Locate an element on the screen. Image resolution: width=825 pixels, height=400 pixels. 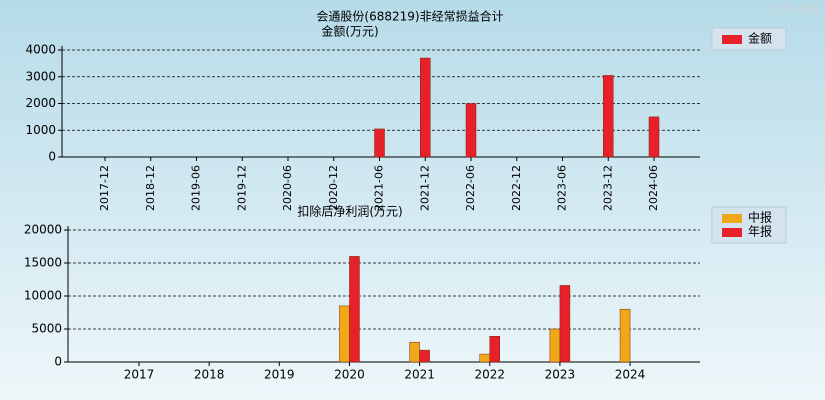
x-tick-label: 2019 is located at coordinates (279, 375).